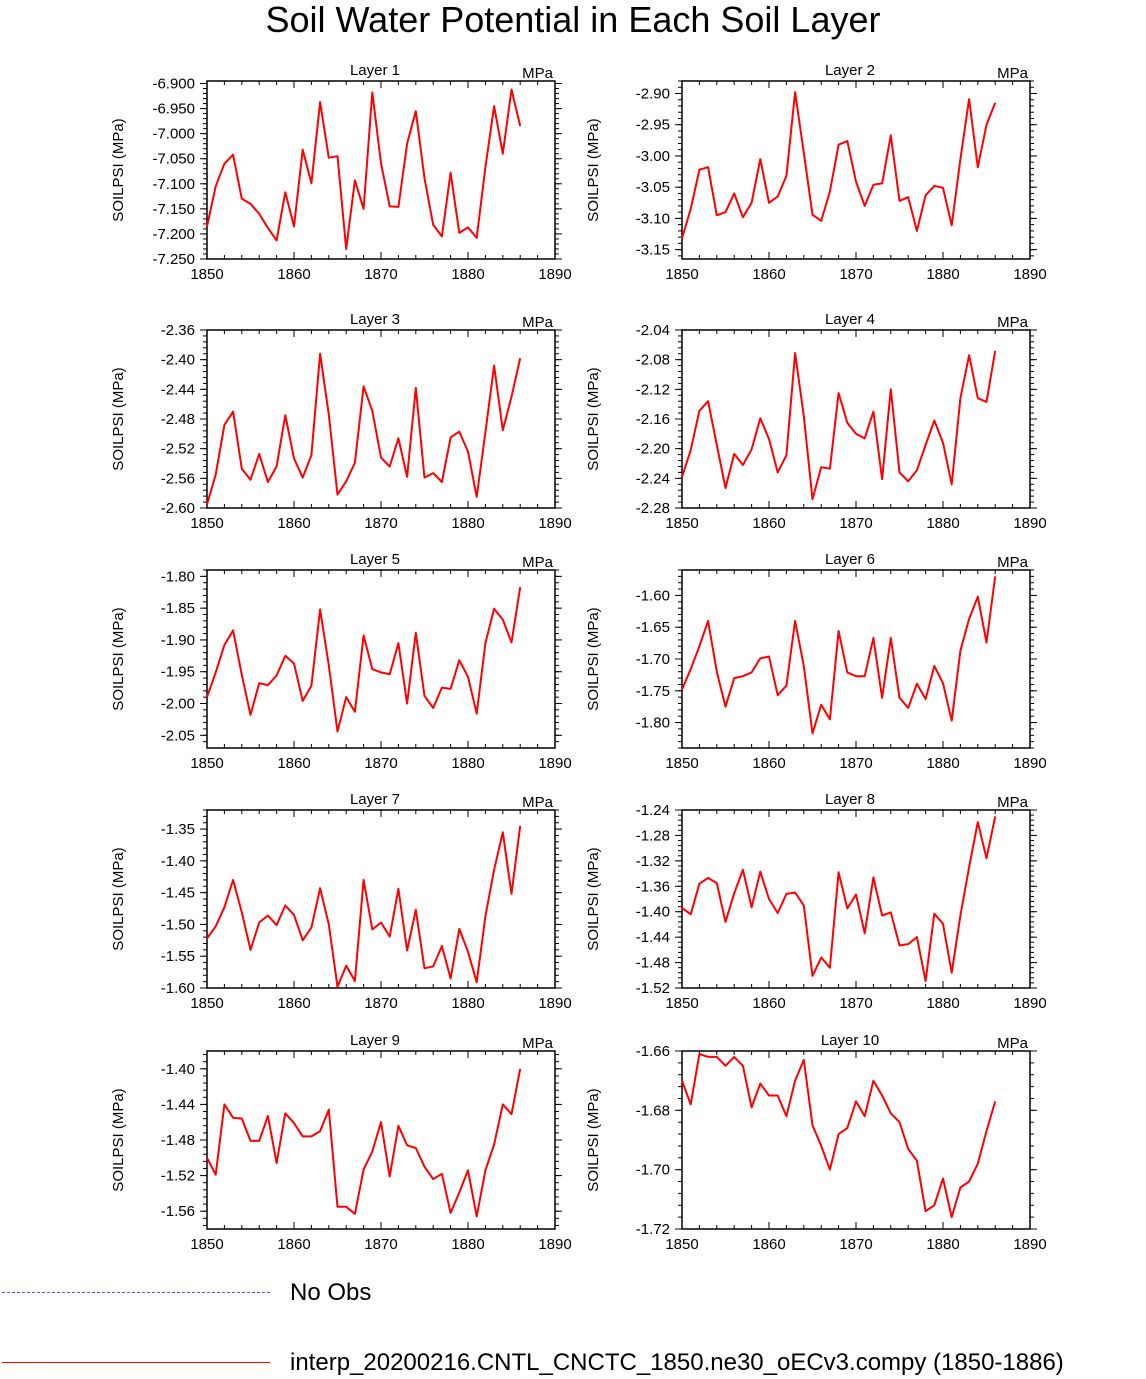  What do you see at coordinates (178, 893) in the screenshot?
I see `y-tick-label: -1.45` at bounding box center [178, 893].